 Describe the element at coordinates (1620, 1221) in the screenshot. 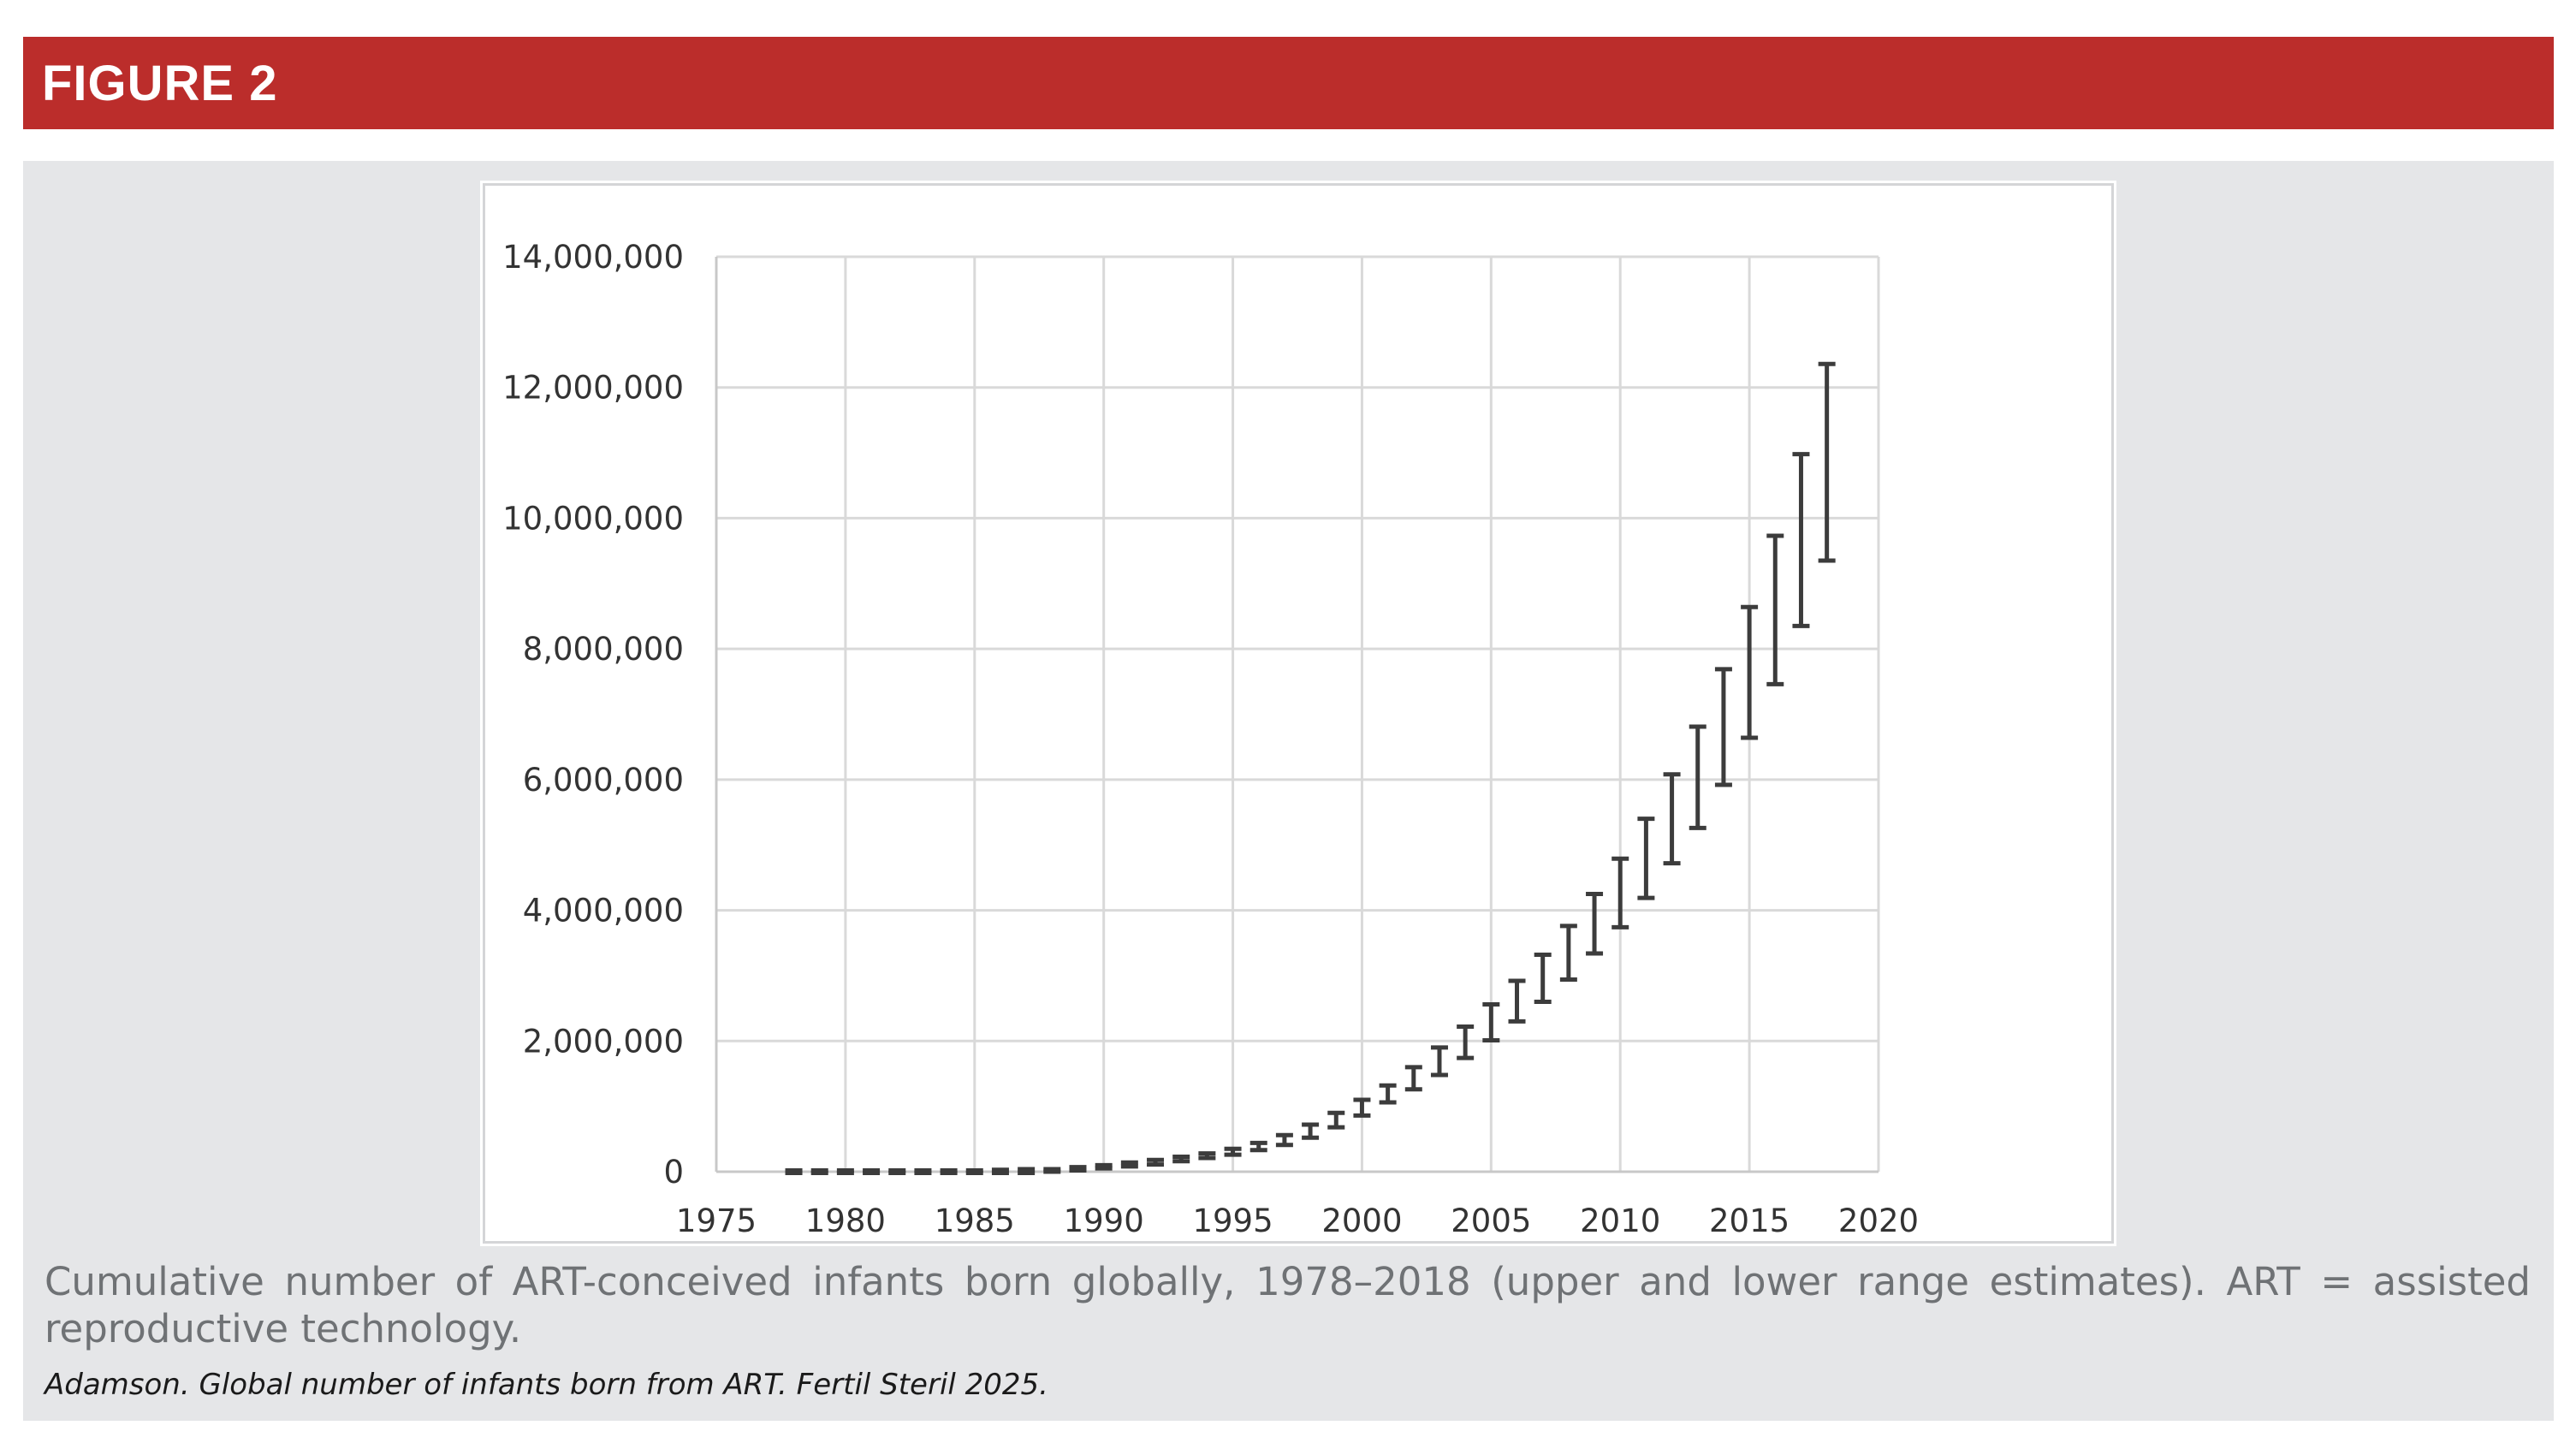

I see `x-tick-label: 2010` at that location.